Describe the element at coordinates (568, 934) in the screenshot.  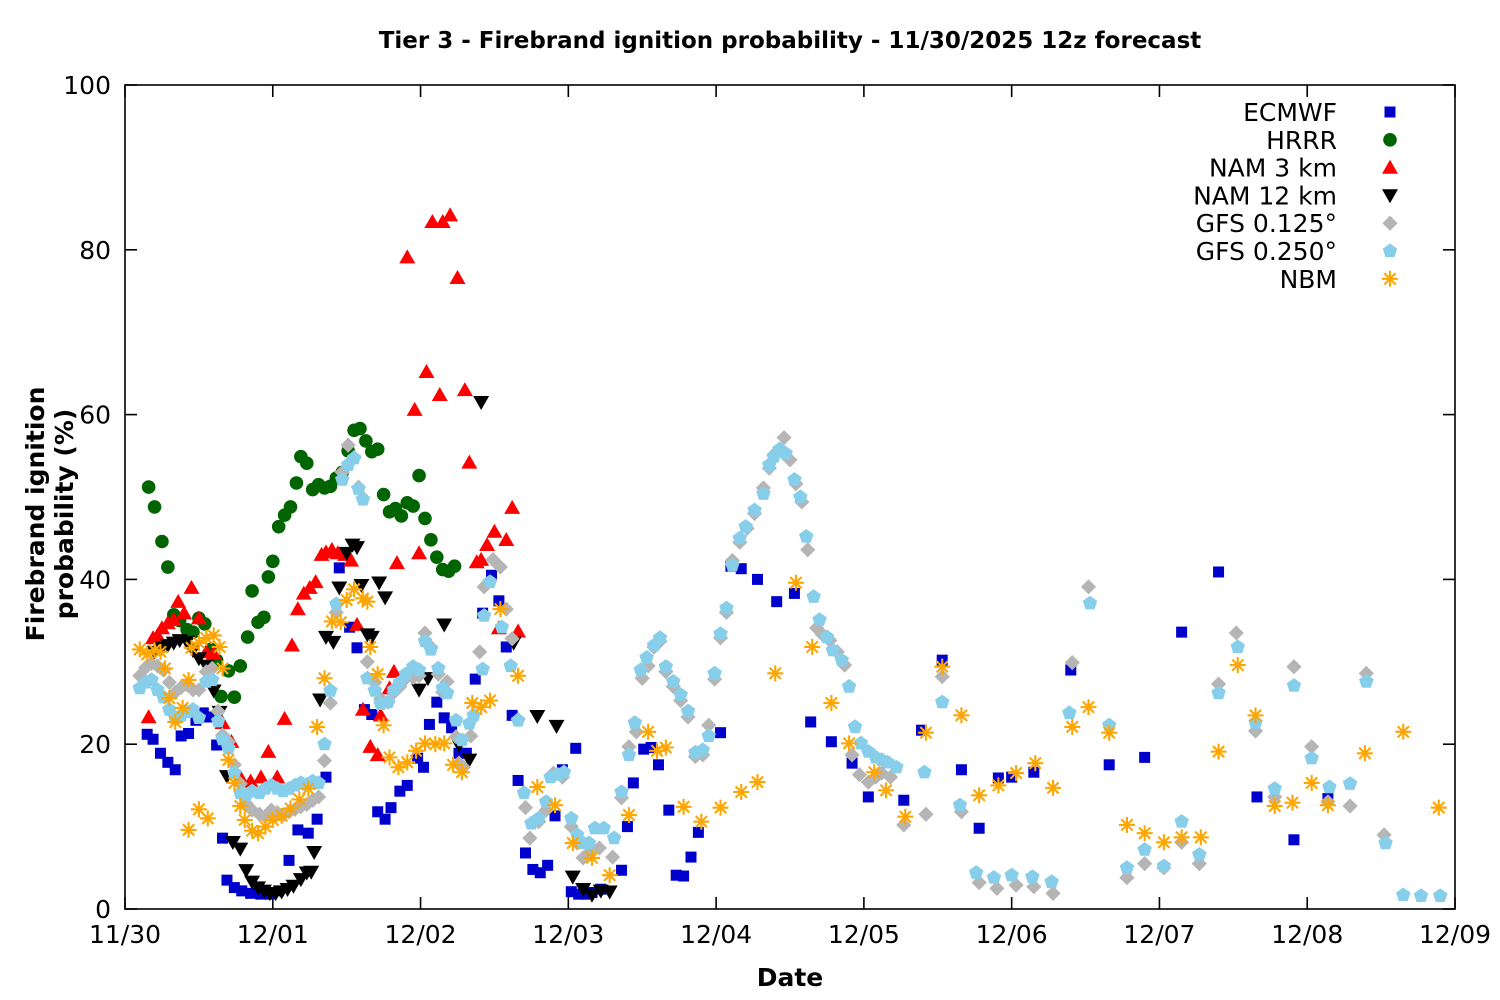
I see `x-tick-label: 12/03` at that location.